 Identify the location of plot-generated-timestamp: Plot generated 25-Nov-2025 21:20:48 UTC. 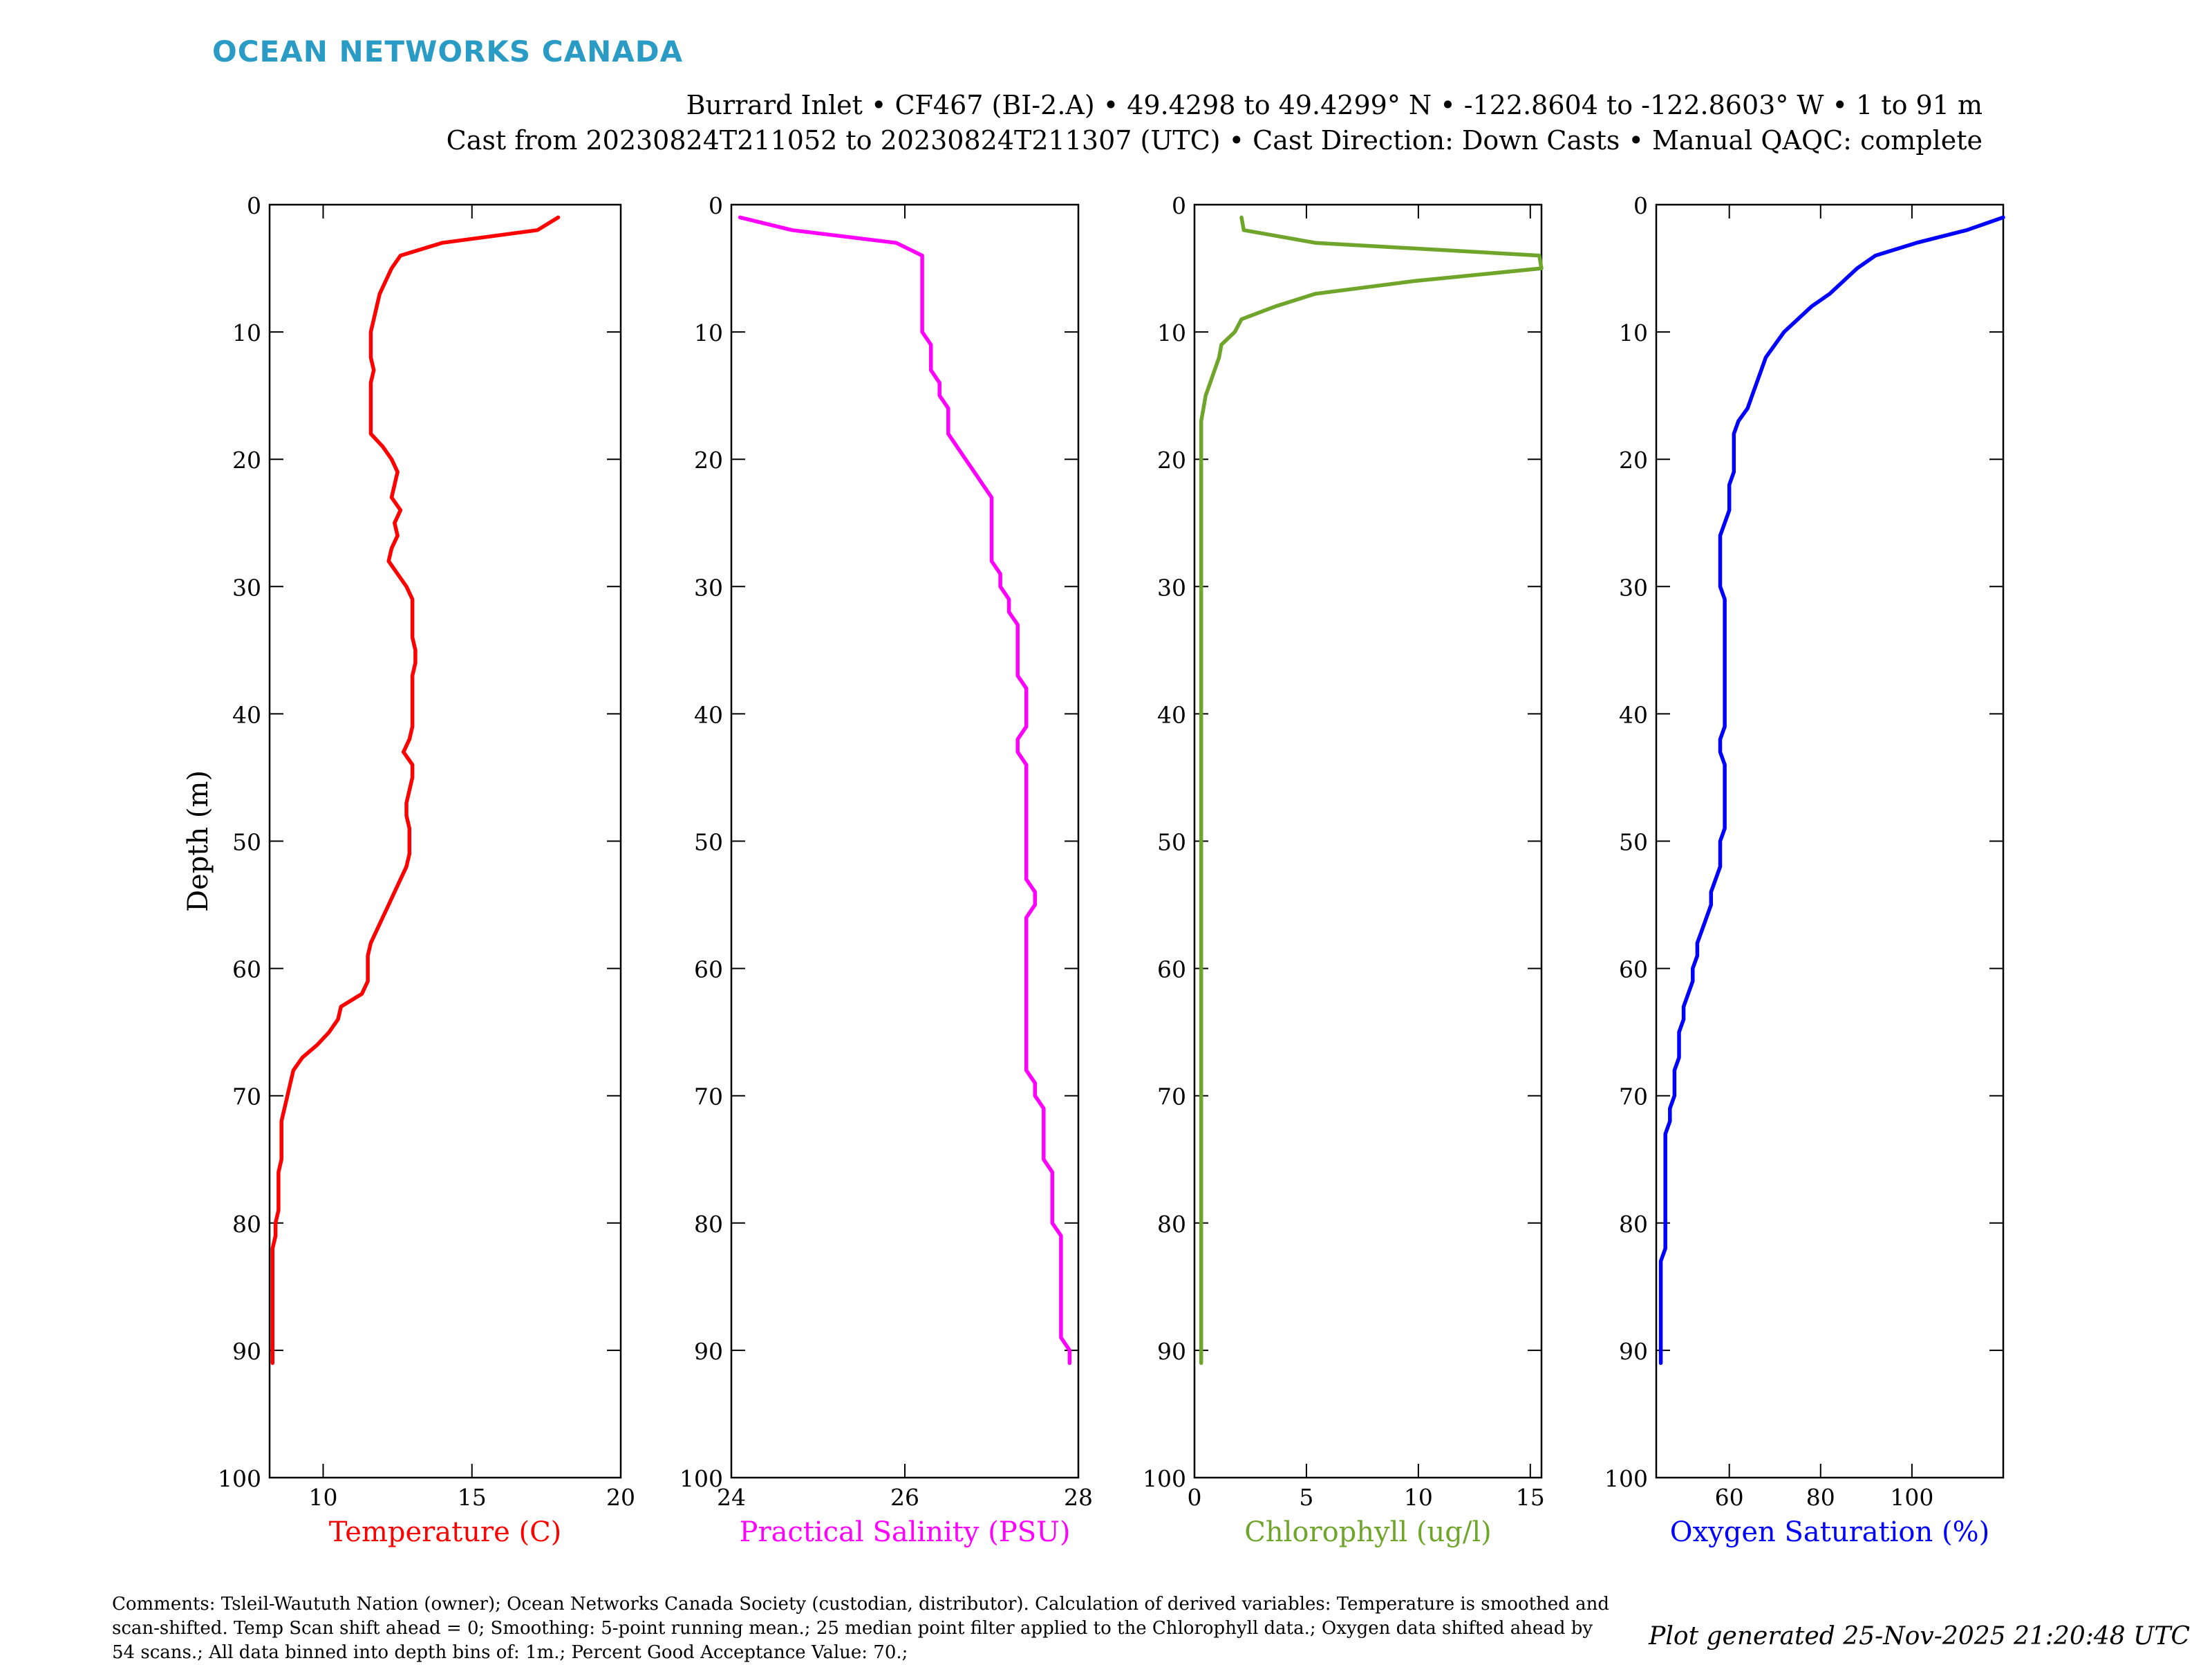
(1919, 1636).